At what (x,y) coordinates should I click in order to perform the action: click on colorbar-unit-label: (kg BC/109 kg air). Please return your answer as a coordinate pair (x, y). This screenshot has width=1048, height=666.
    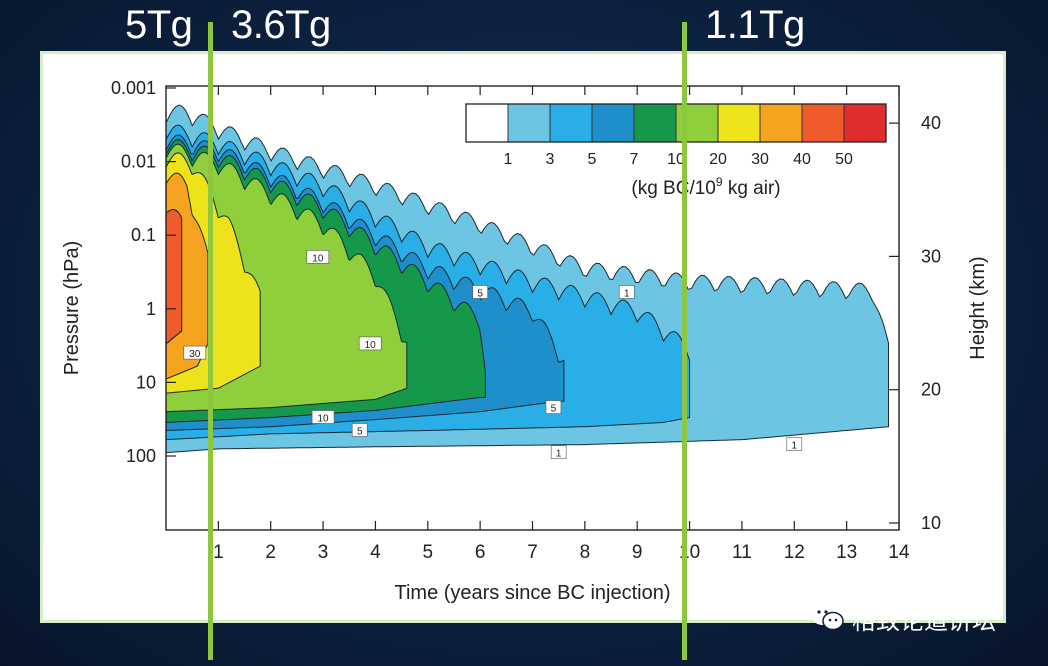
    Looking at the image, I should click on (705, 187).